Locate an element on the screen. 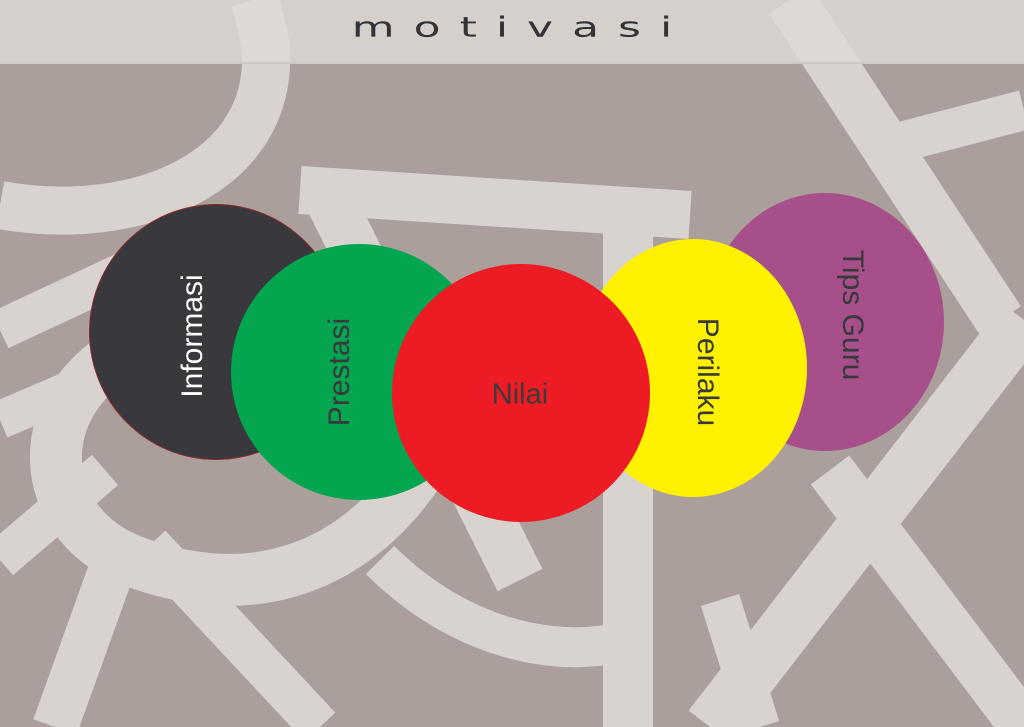  page-title: motivasi is located at coordinates (521, 27).